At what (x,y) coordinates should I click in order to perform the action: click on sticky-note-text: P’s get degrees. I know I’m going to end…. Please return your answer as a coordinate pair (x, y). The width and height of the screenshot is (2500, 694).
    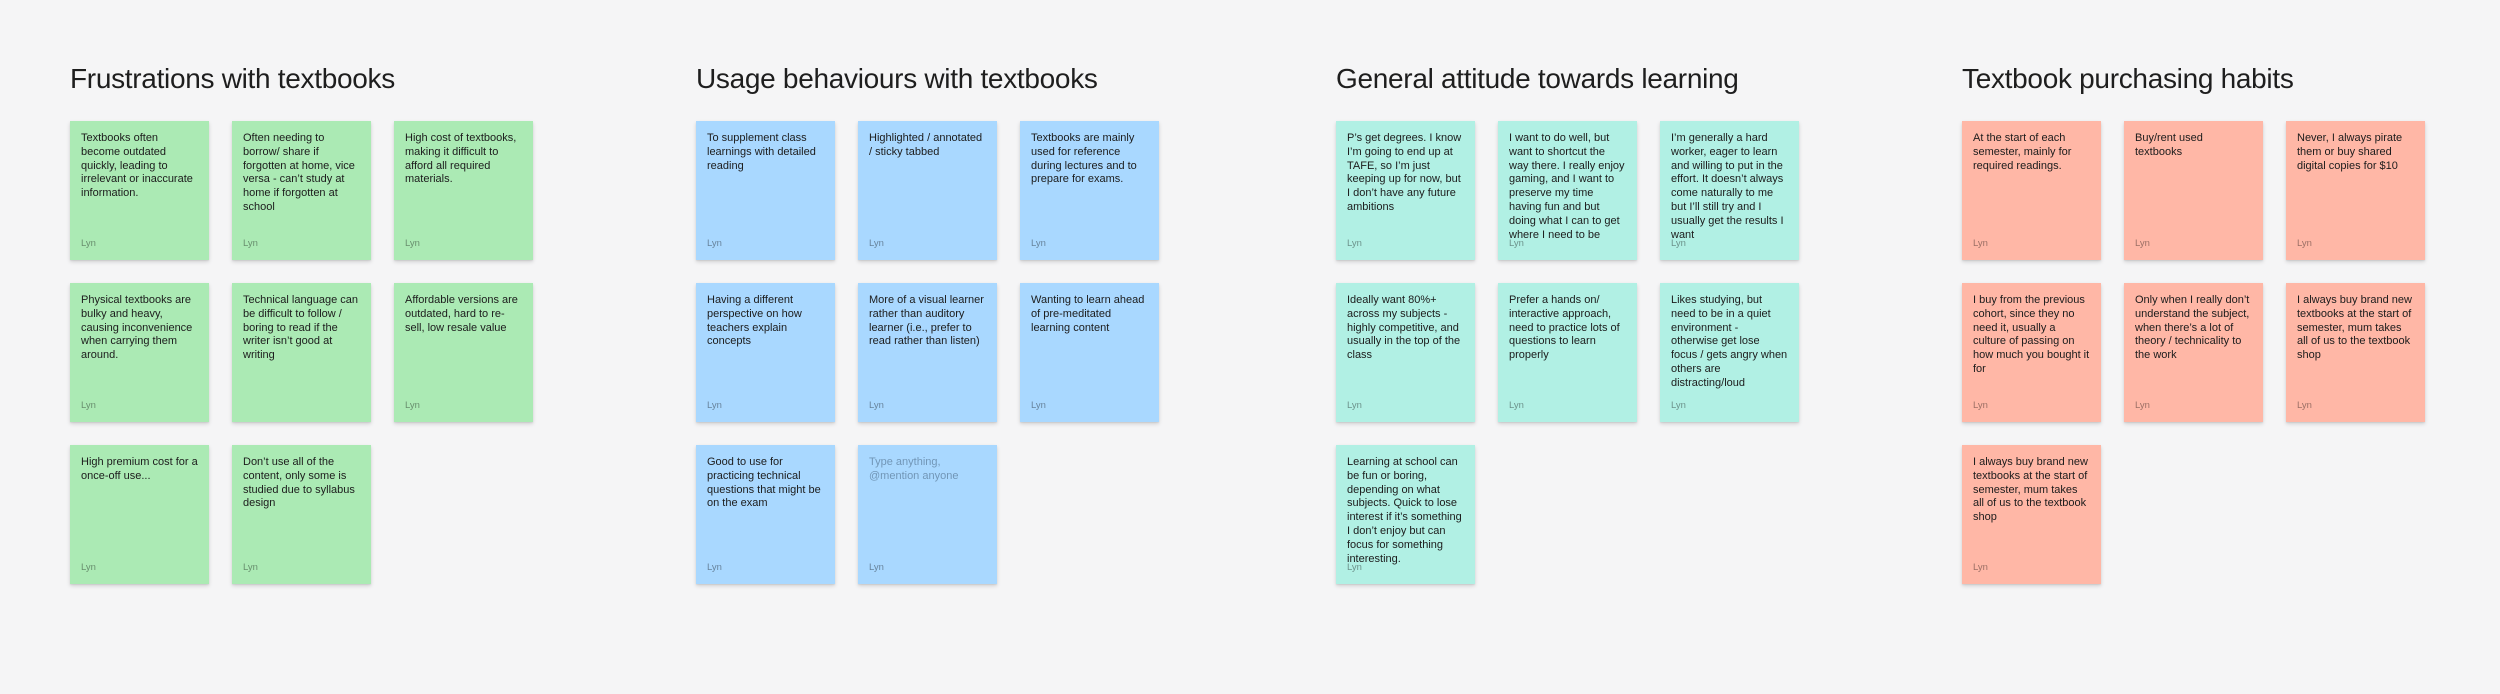
    Looking at the image, I should click on (1404, 172).